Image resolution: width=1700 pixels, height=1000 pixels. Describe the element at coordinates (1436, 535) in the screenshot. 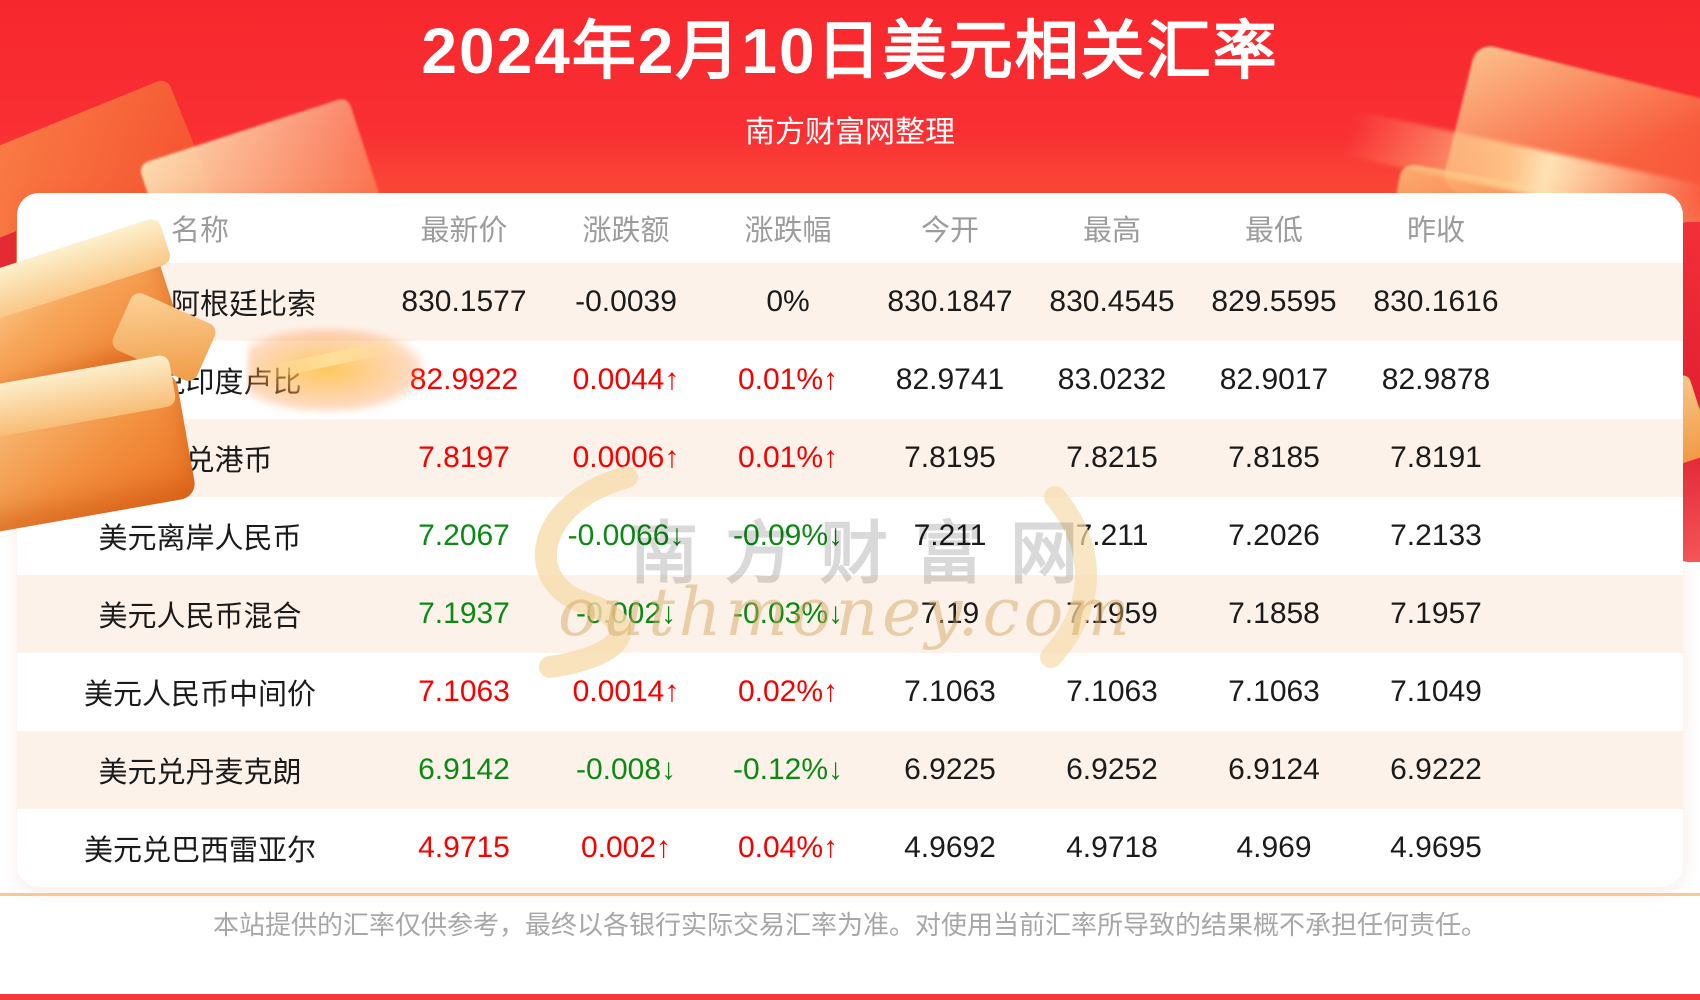

I see `rate-cell: 7.2133` at that location.